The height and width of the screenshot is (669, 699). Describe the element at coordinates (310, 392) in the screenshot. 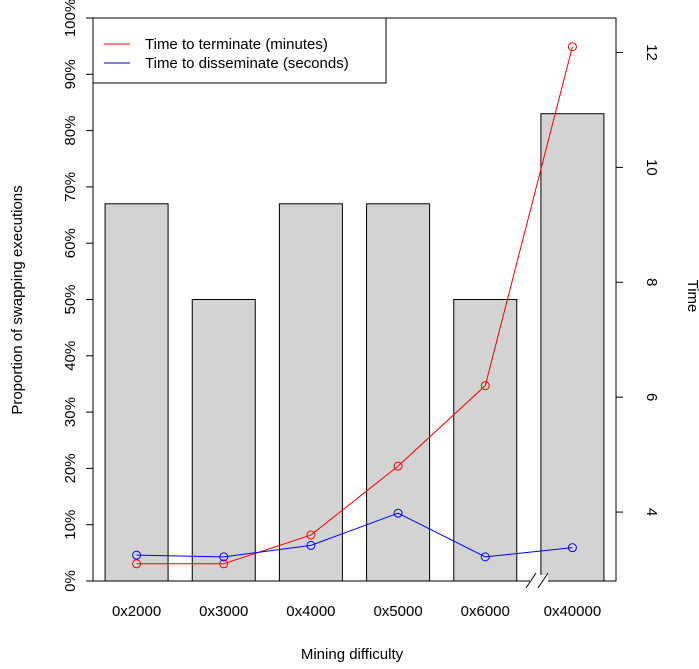

I see `bar-0x4000` at that location.